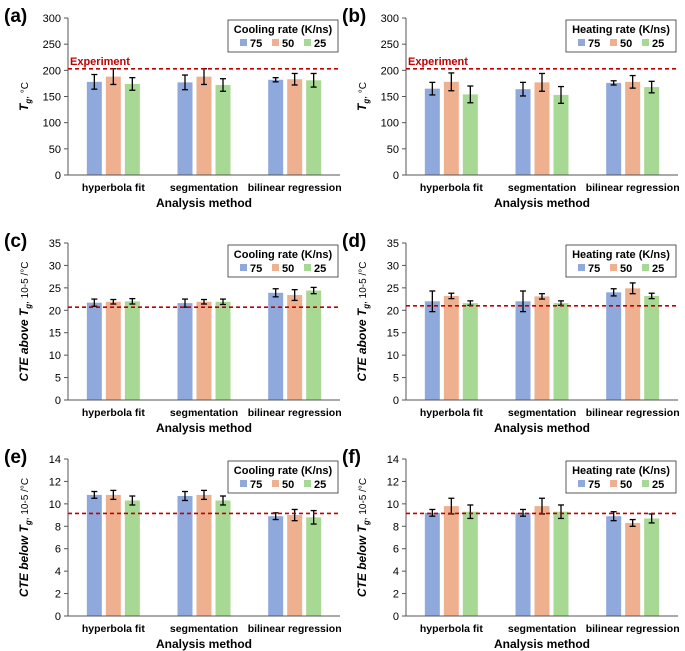  Describe the element at coordinates (393, 460) in the screenshot. I see `y-tick-label: 14` at that location.